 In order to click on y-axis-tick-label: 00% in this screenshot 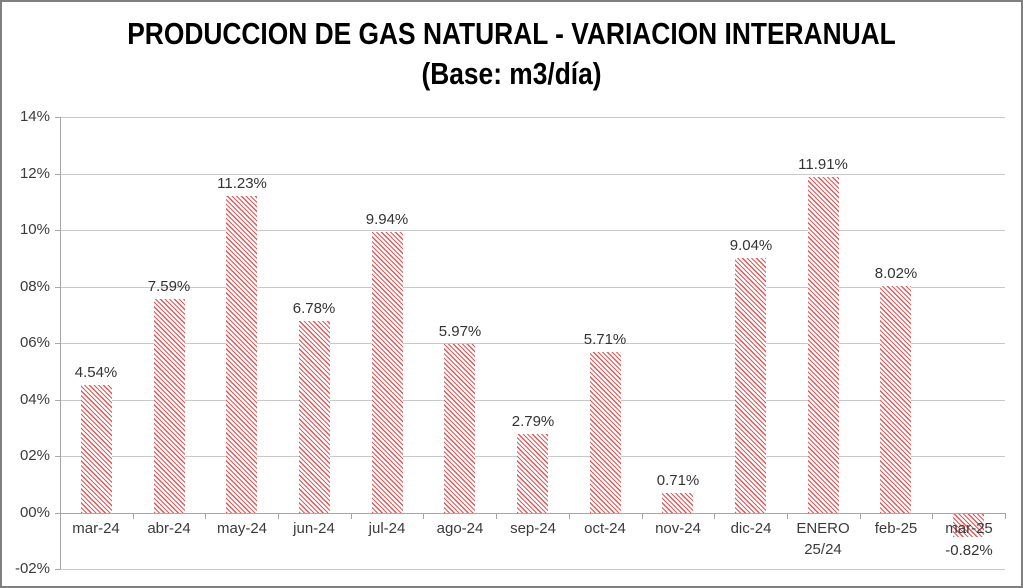, I will do `click(34, 512)`.